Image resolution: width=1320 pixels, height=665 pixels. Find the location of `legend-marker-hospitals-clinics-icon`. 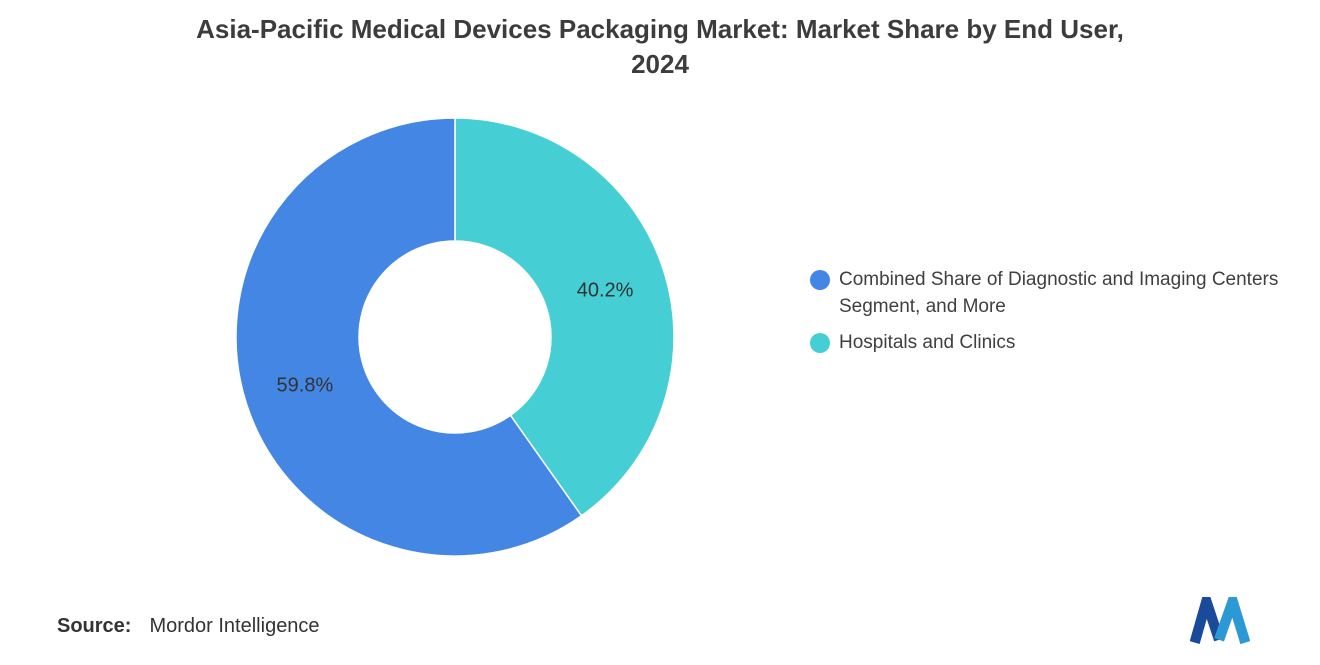

legend-marker-hospitals-clinics-icon is located at coordinates (820, 343).